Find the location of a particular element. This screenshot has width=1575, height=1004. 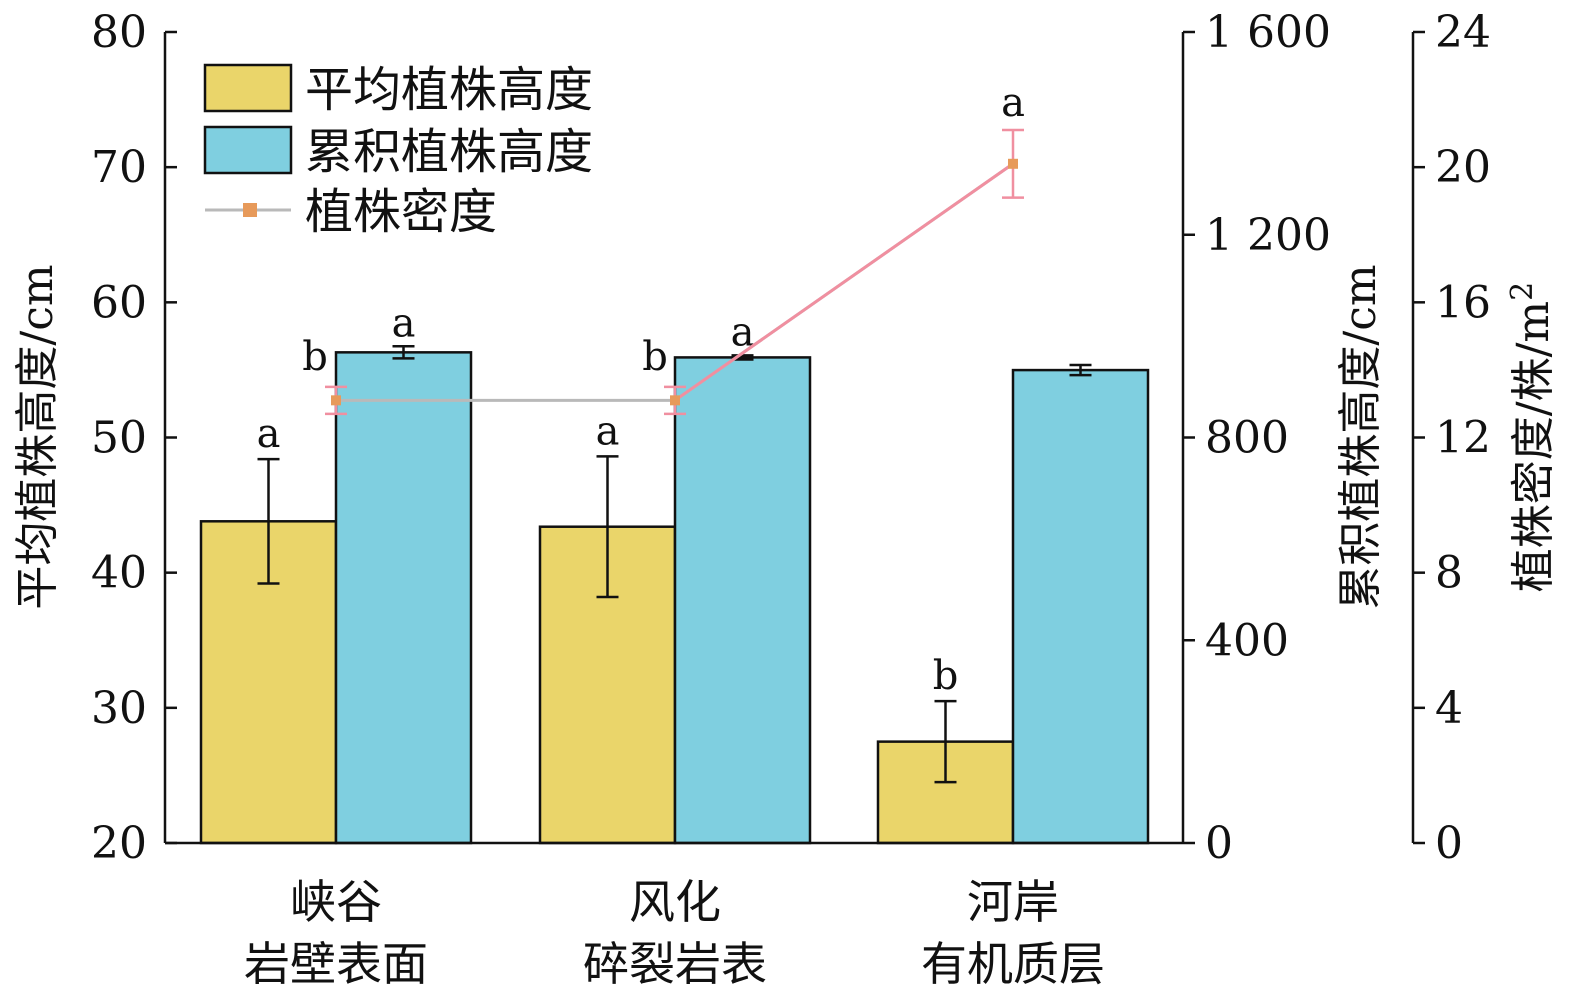

density-line-group: a is located at coordinates (675, 248).